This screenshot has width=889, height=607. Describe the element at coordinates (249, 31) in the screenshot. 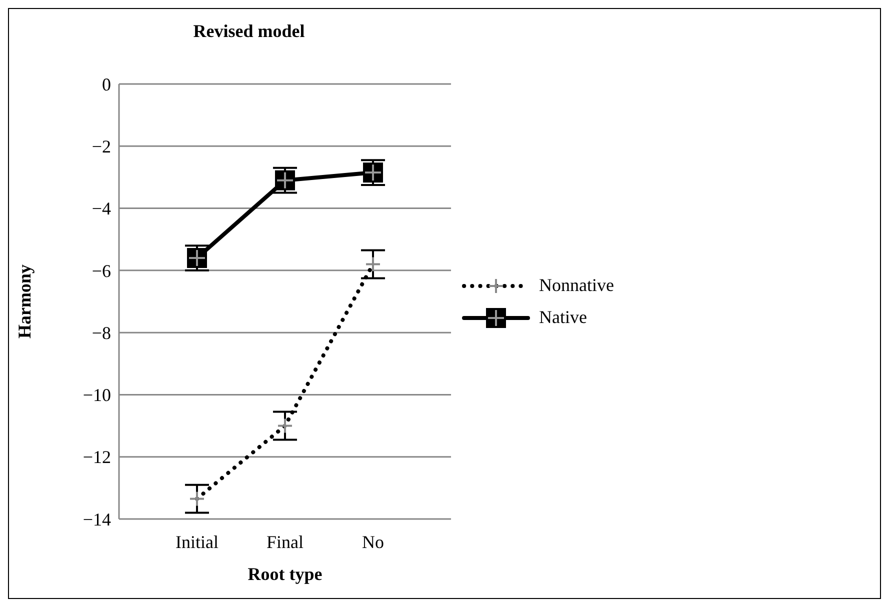

I see `chart-title: Revised model` at that location.